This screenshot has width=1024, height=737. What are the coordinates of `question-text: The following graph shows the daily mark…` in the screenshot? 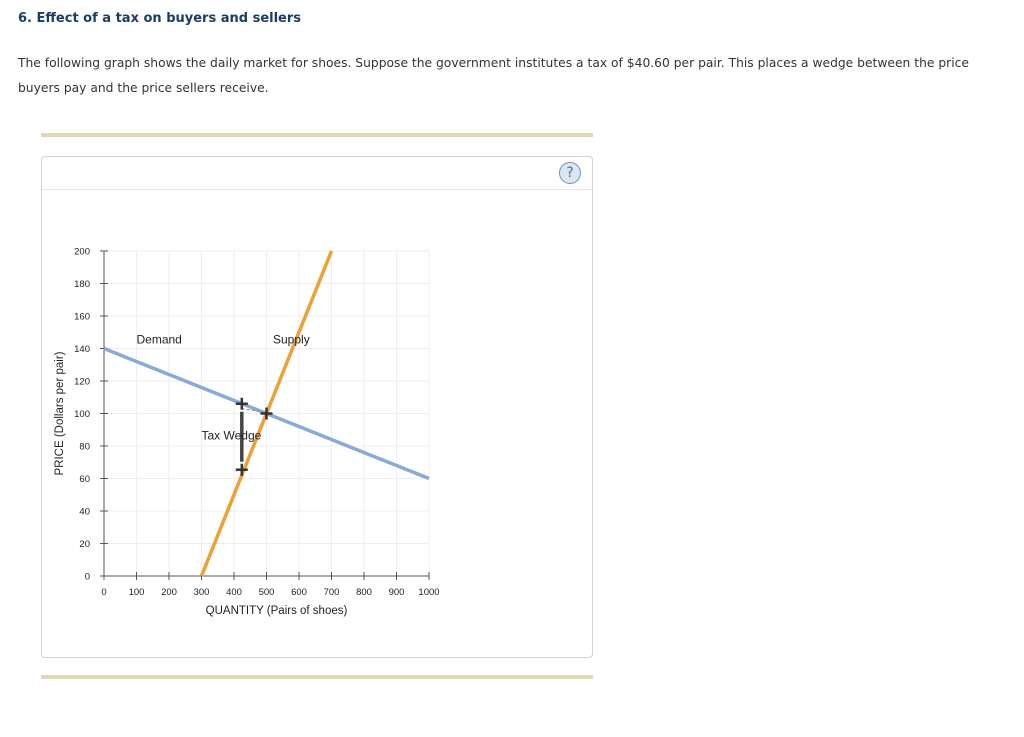 It's located at (493, 75).